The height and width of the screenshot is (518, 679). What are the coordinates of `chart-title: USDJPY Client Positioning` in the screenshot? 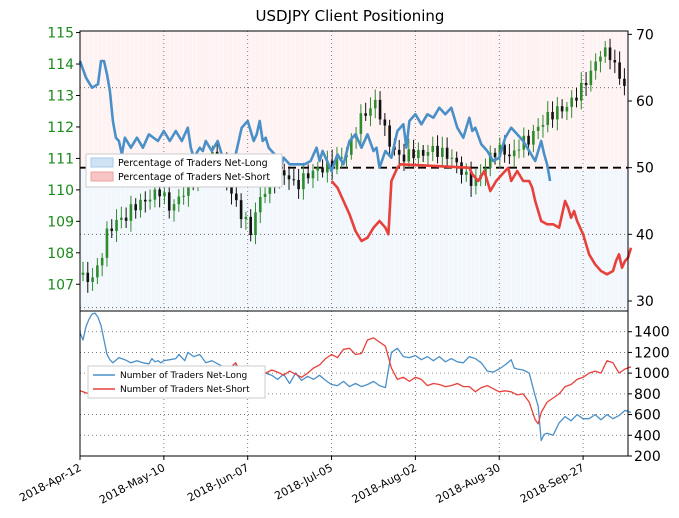 It's located at (350, 16).